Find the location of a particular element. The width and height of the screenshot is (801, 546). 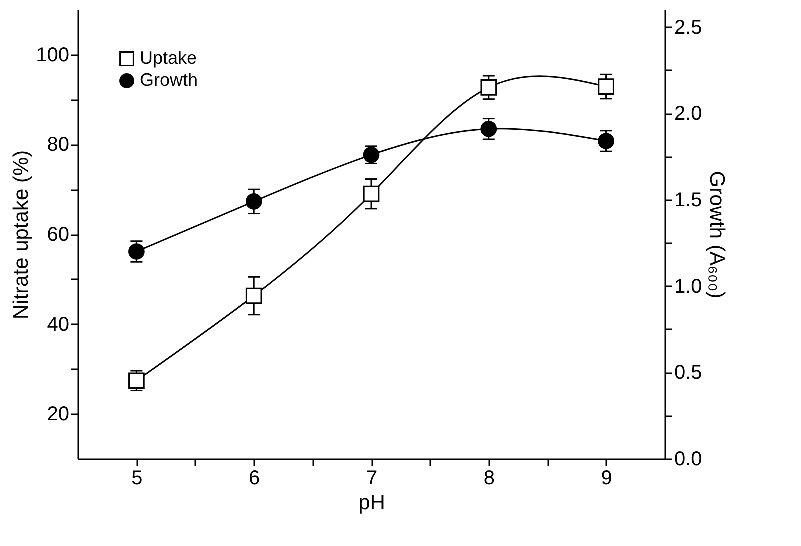

y-tick-label: 40 is located at coordinates (58, 325).